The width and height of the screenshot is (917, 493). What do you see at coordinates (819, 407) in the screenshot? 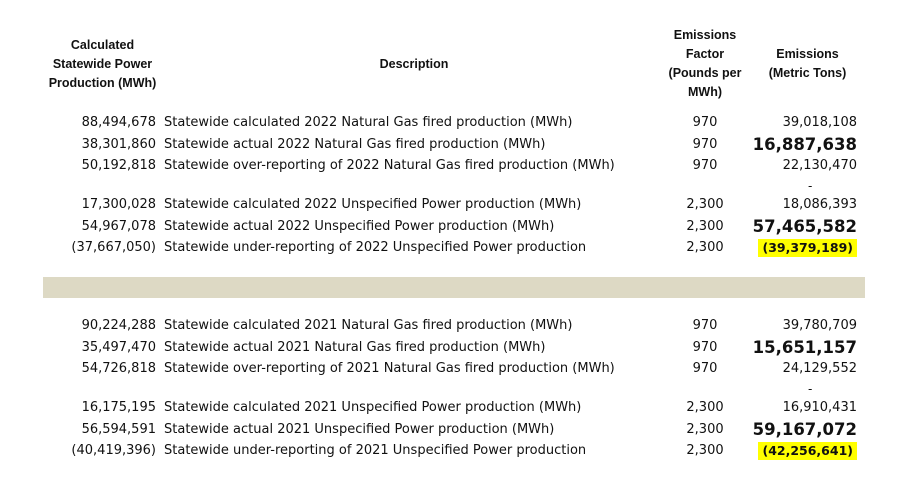
I see `emissions-value: 16,910,431` at bounding box center [819, 407].